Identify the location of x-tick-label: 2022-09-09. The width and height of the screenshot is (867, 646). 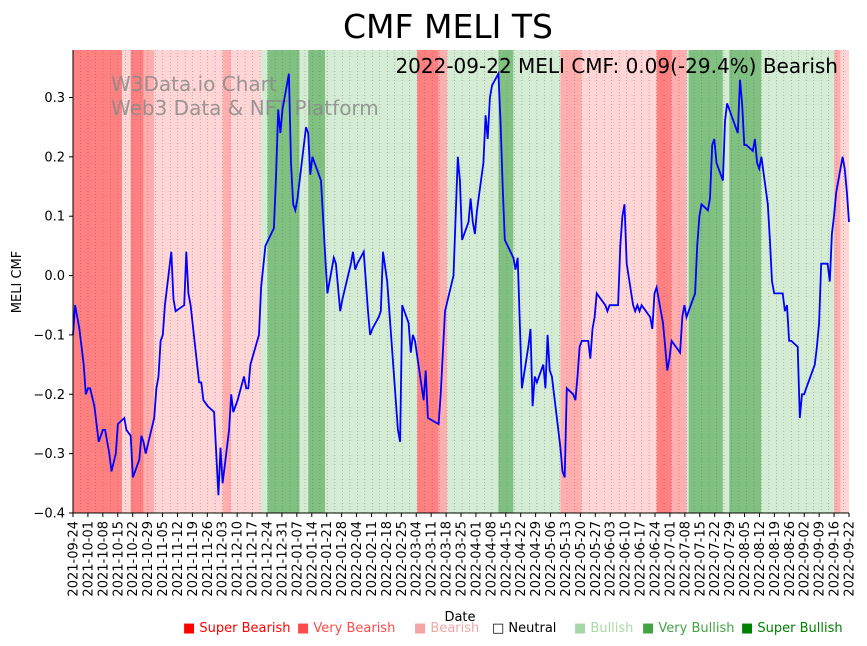
(820, 559).